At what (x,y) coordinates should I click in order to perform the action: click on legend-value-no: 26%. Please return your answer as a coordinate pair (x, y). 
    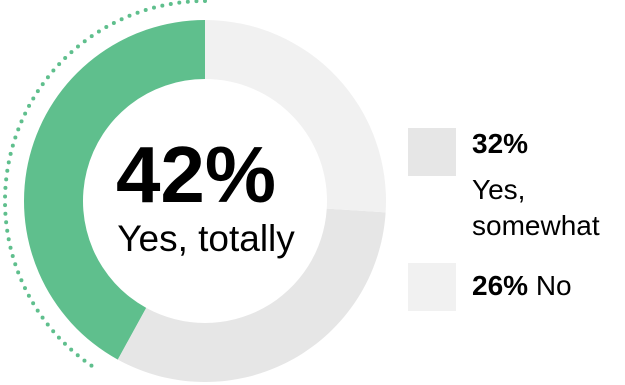
    Looking at the image, I should click on (500, 285).